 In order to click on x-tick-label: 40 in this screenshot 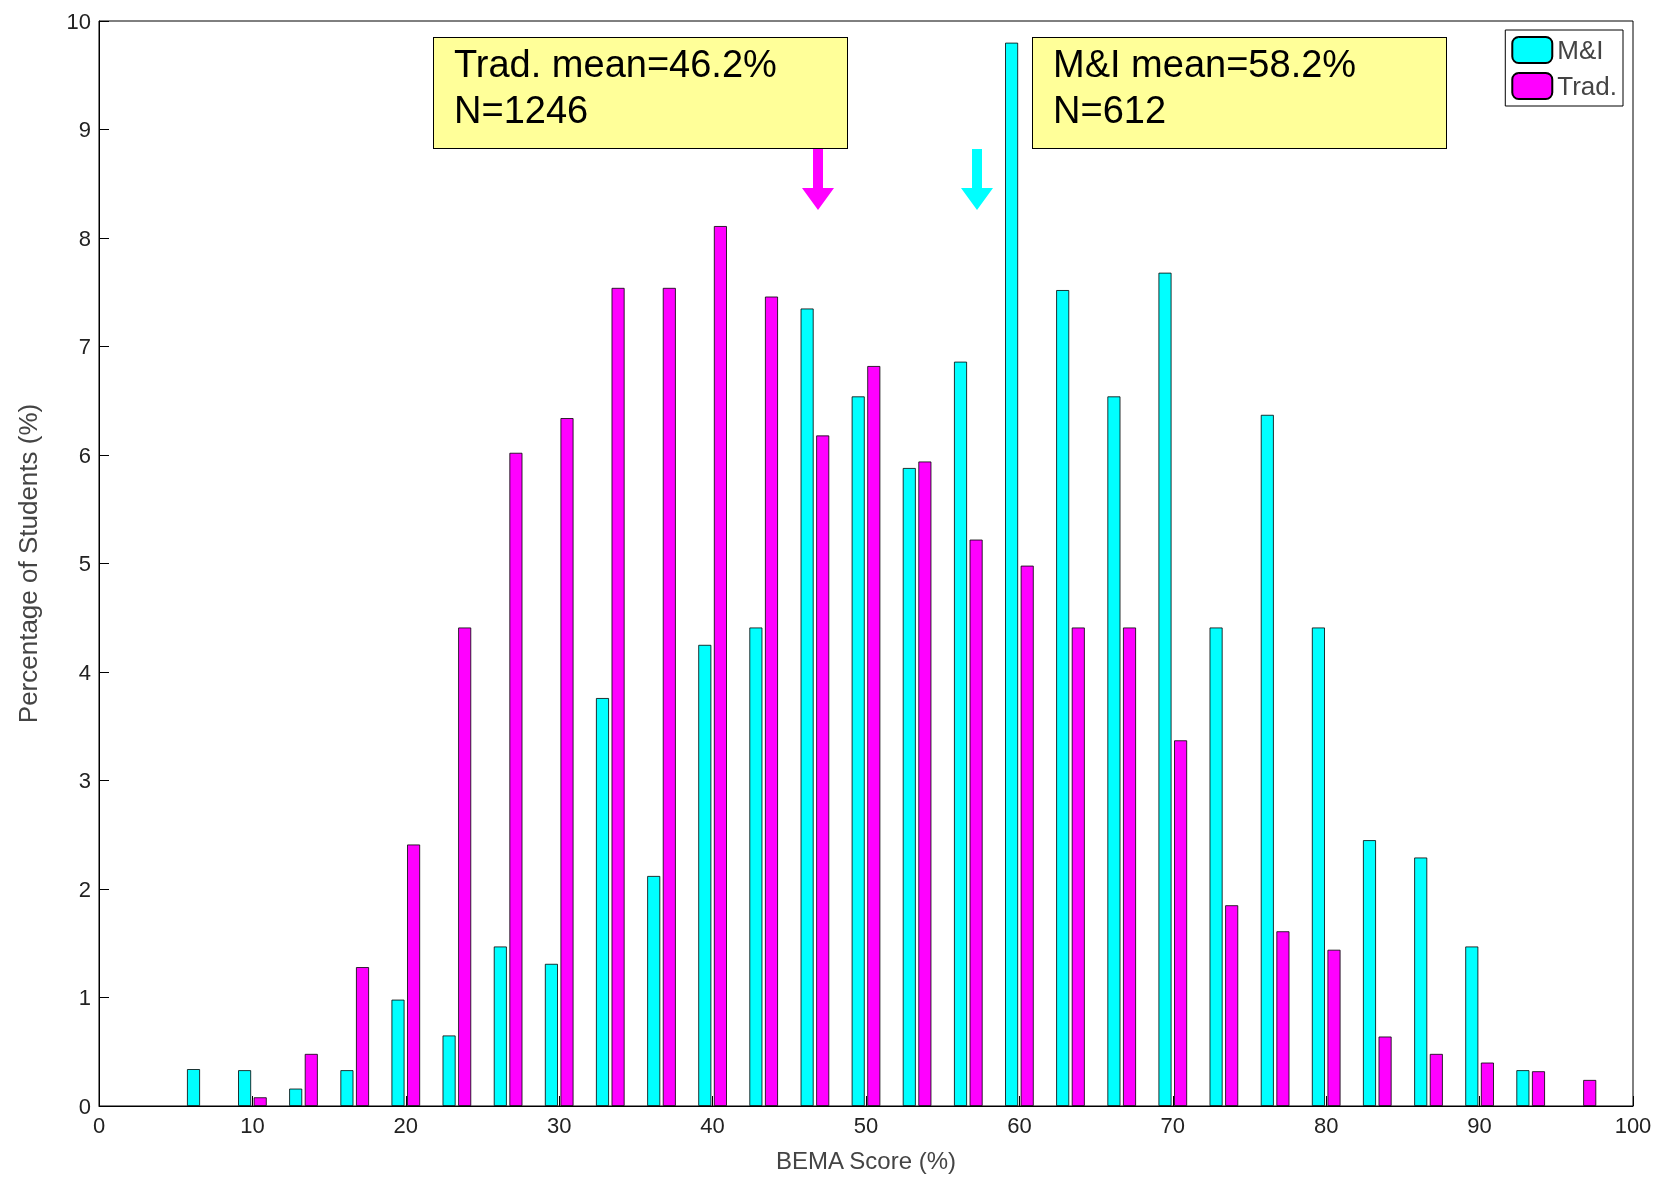, I will do `click(712, 1125)`.